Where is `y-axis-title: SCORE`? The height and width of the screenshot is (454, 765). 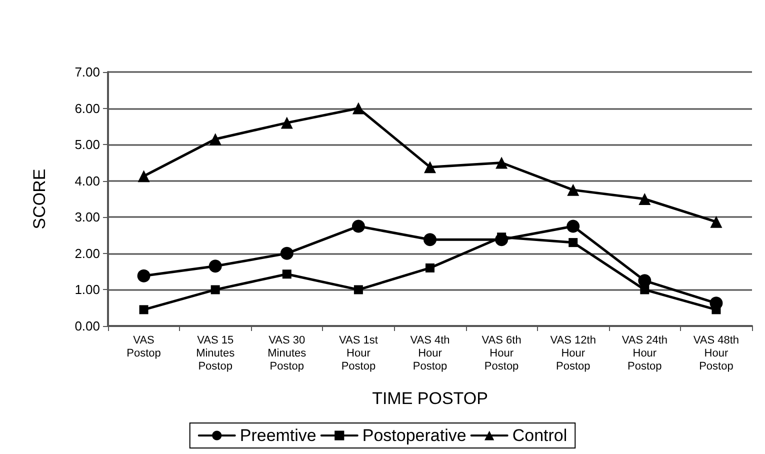 y-axis-title: SCORE is located at coordinates (39, 199).